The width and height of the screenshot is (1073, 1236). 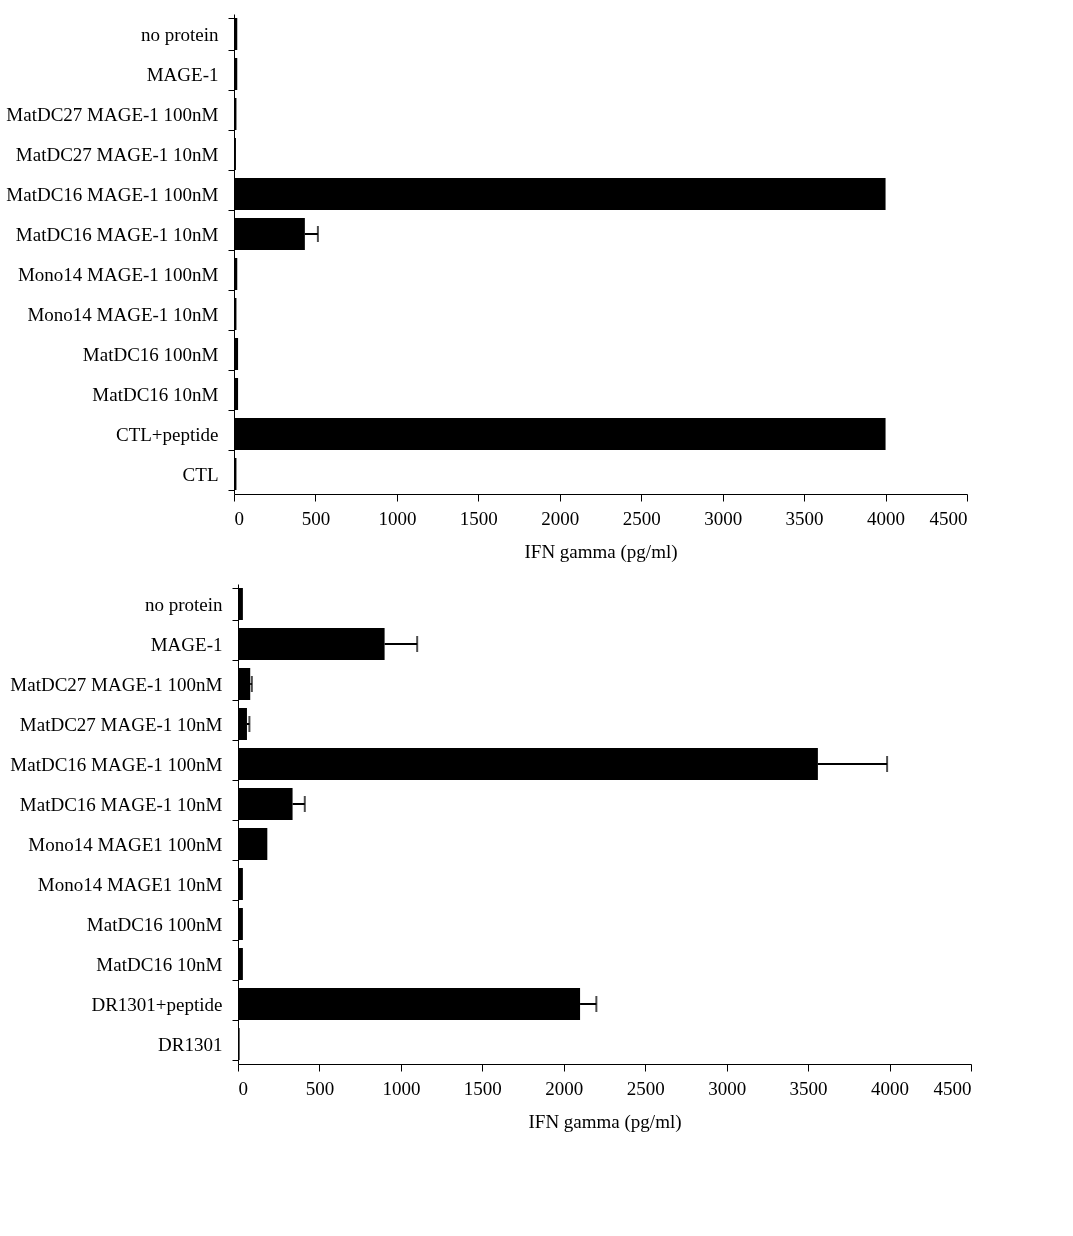 I want to click on y-tick-label: CTL+peptide, so click(x=167, y=434).